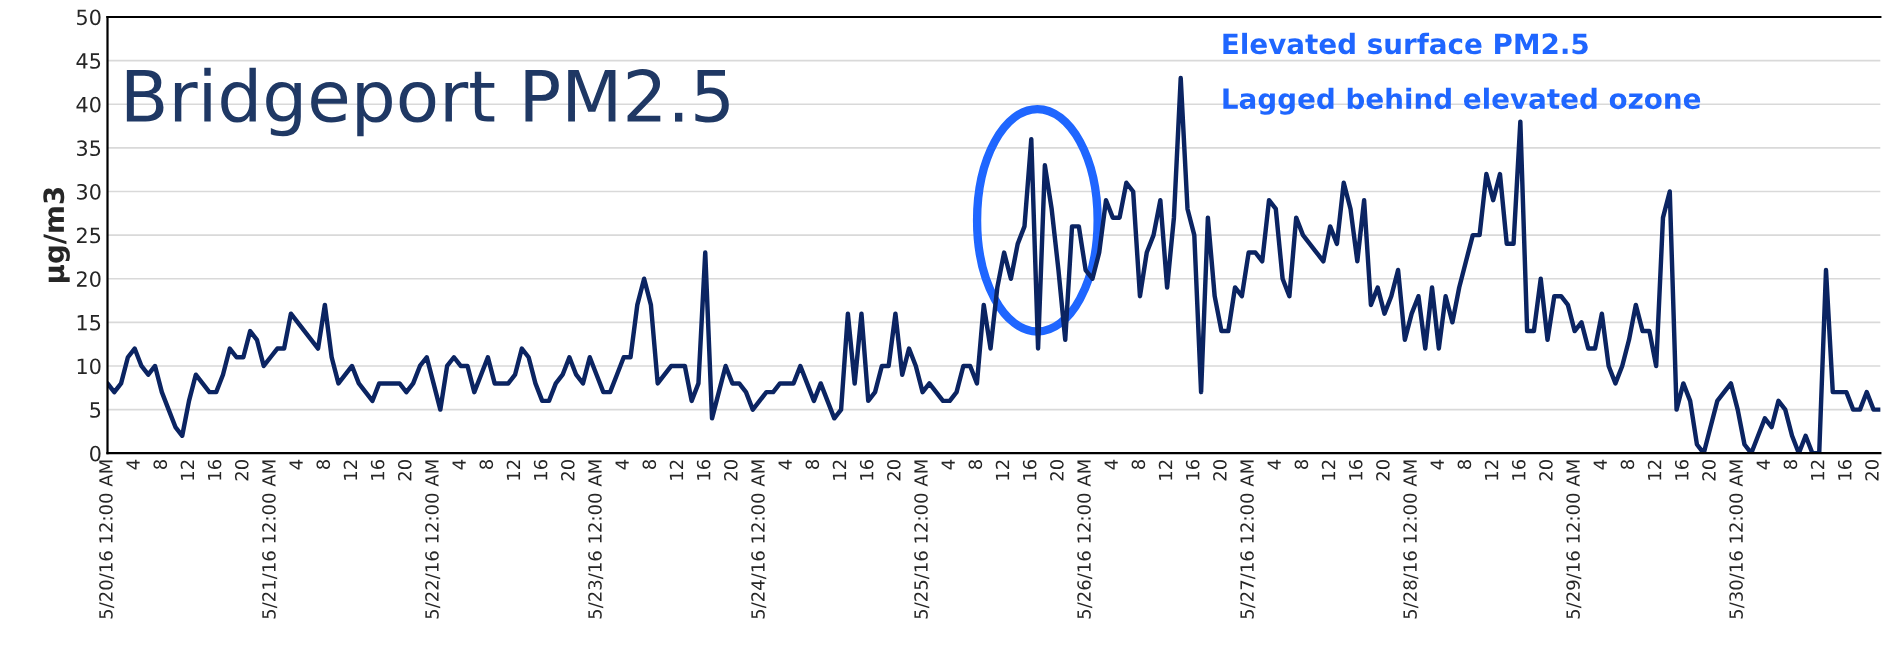  Describe the element at coordinates (89, 366) in the screenshot. I see `y-tick-label: 10` at that location.